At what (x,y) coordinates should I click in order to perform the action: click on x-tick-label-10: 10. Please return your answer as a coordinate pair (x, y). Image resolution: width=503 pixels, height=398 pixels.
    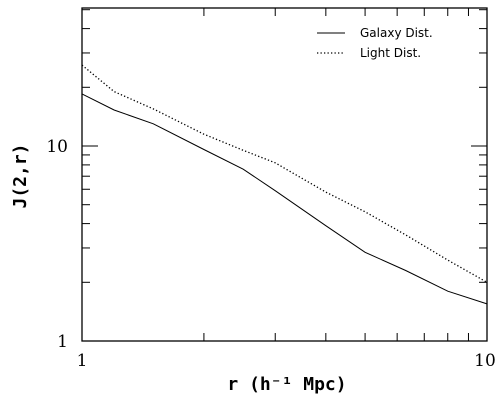
    Looking at the image, I should click on (485, 361).